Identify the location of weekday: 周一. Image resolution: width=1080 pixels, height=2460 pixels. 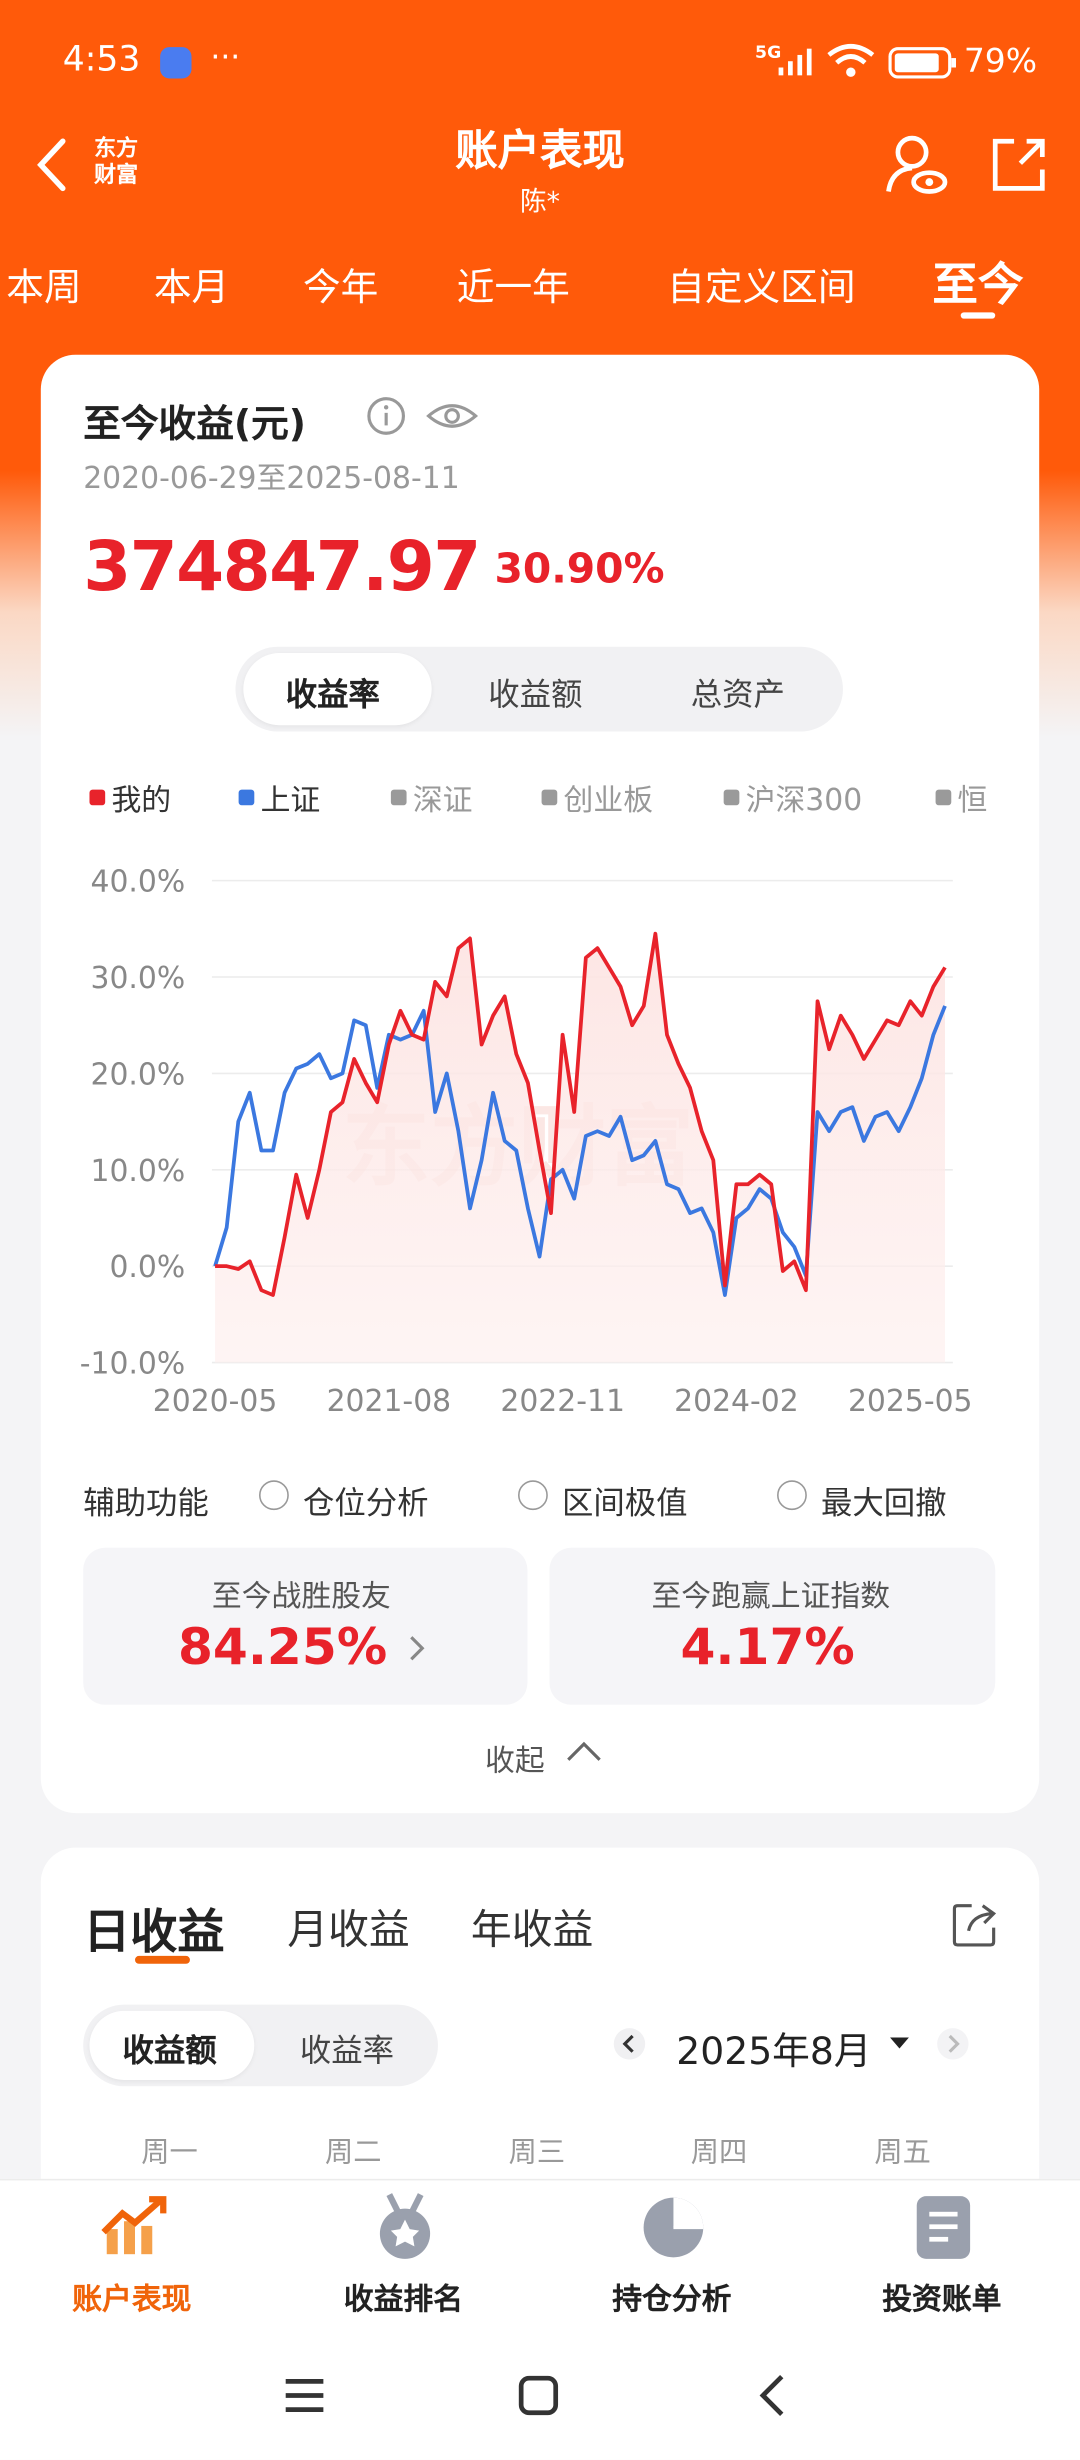
(169, 2153).